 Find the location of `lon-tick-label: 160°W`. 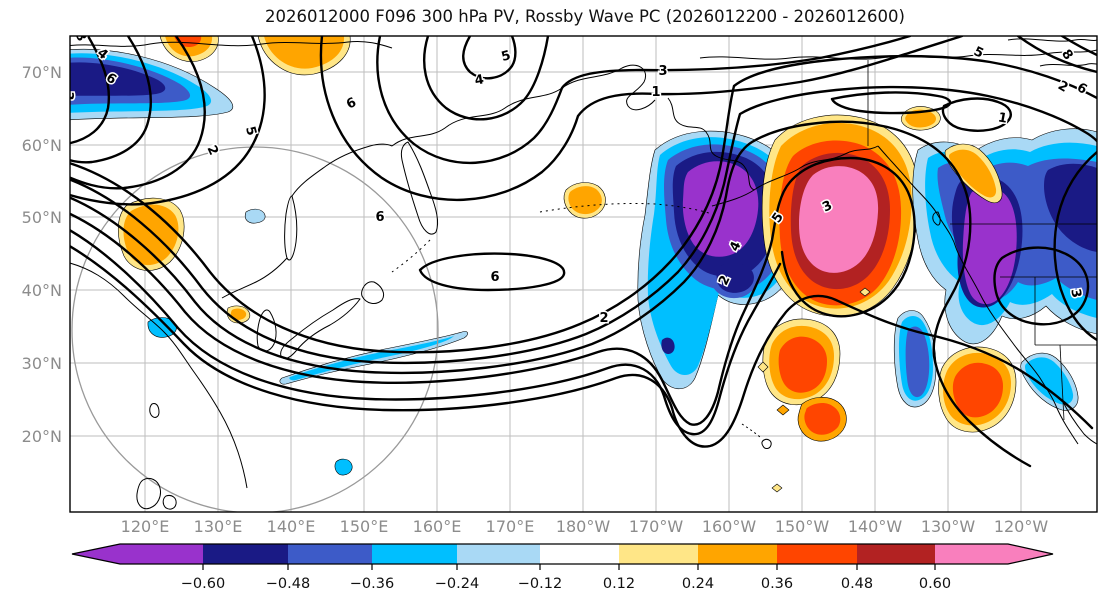

lon-tick-label: 160°W is located at coordinates (729, 526).